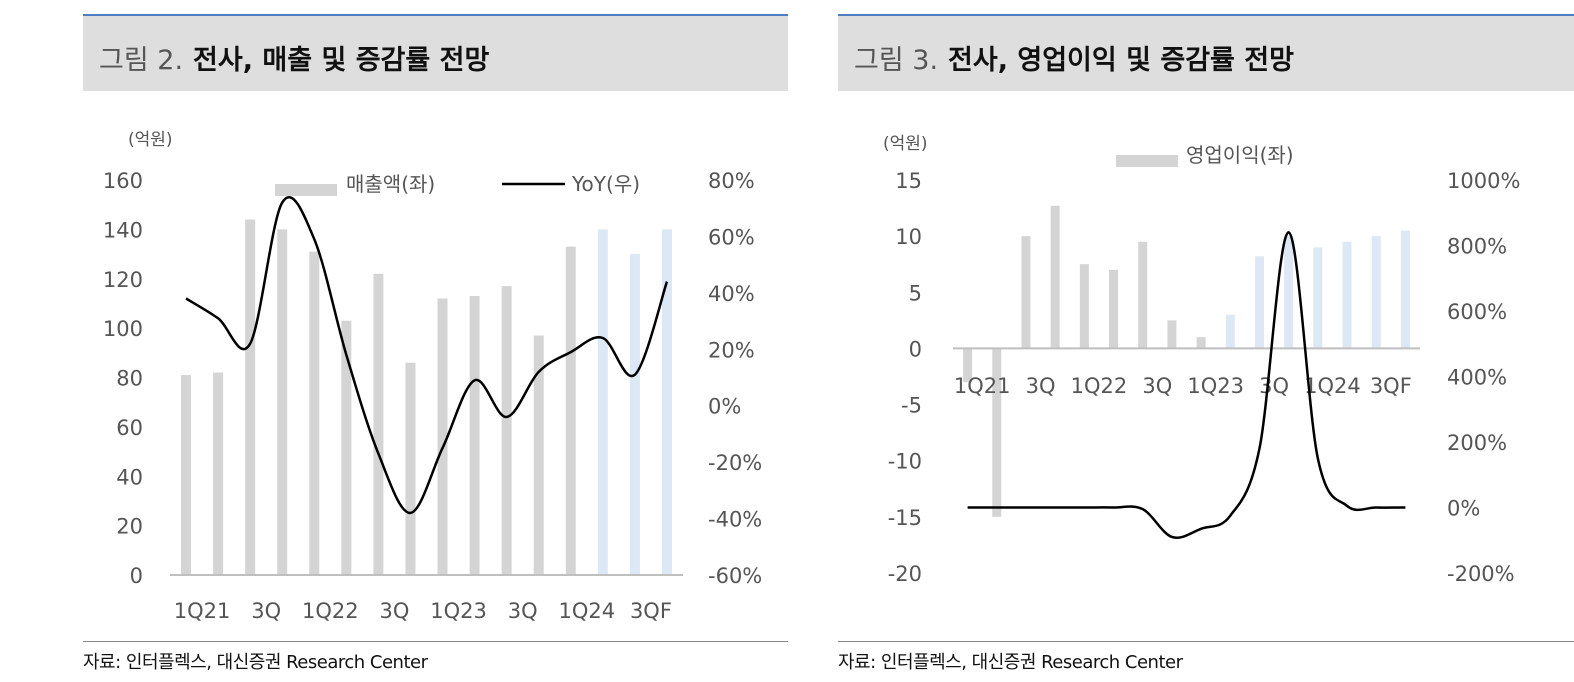  Describe the element at coordinates (123, 181) in the screenshot. I see `left-axis-tick: 160` at that location.